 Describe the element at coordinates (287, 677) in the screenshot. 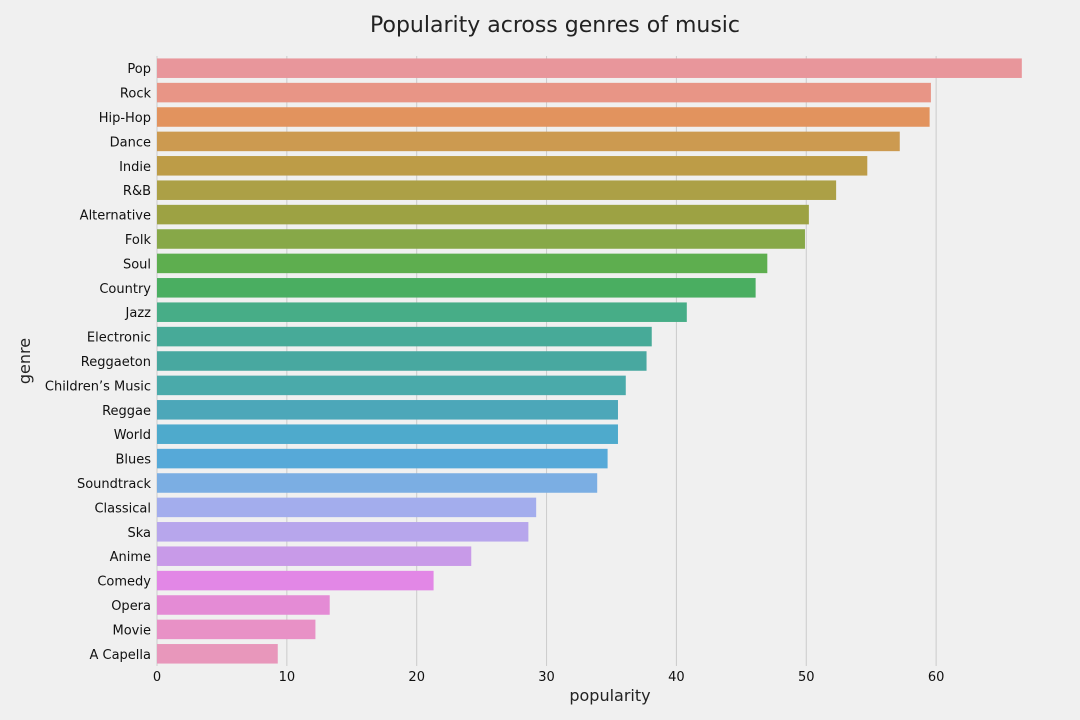

I see `x-tick-label: 10` at that location.